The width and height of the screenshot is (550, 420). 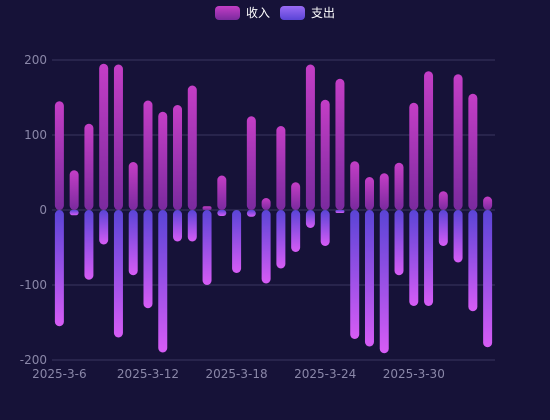 I want to click on x-tick-label: 2025-3-24, so click(x=325, y=374).